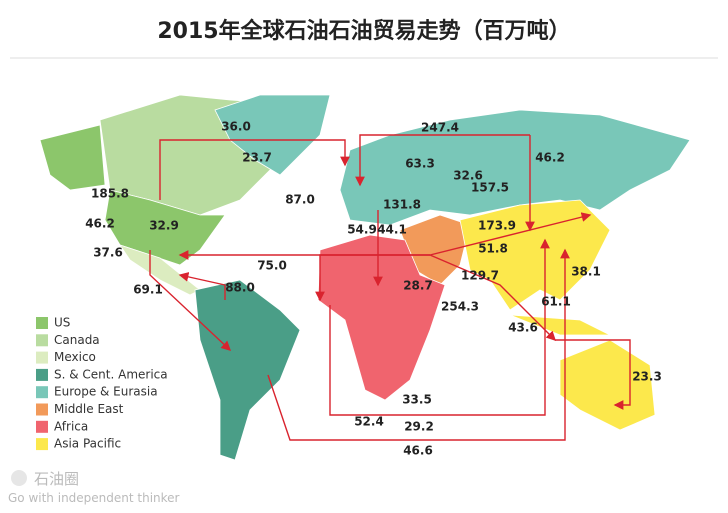 This screenshot has height=513, width=728. What do you see at coordinates (392, 230) in the screenshot?
I see `flow-label: 44.1` at bounding box center [392, 230].